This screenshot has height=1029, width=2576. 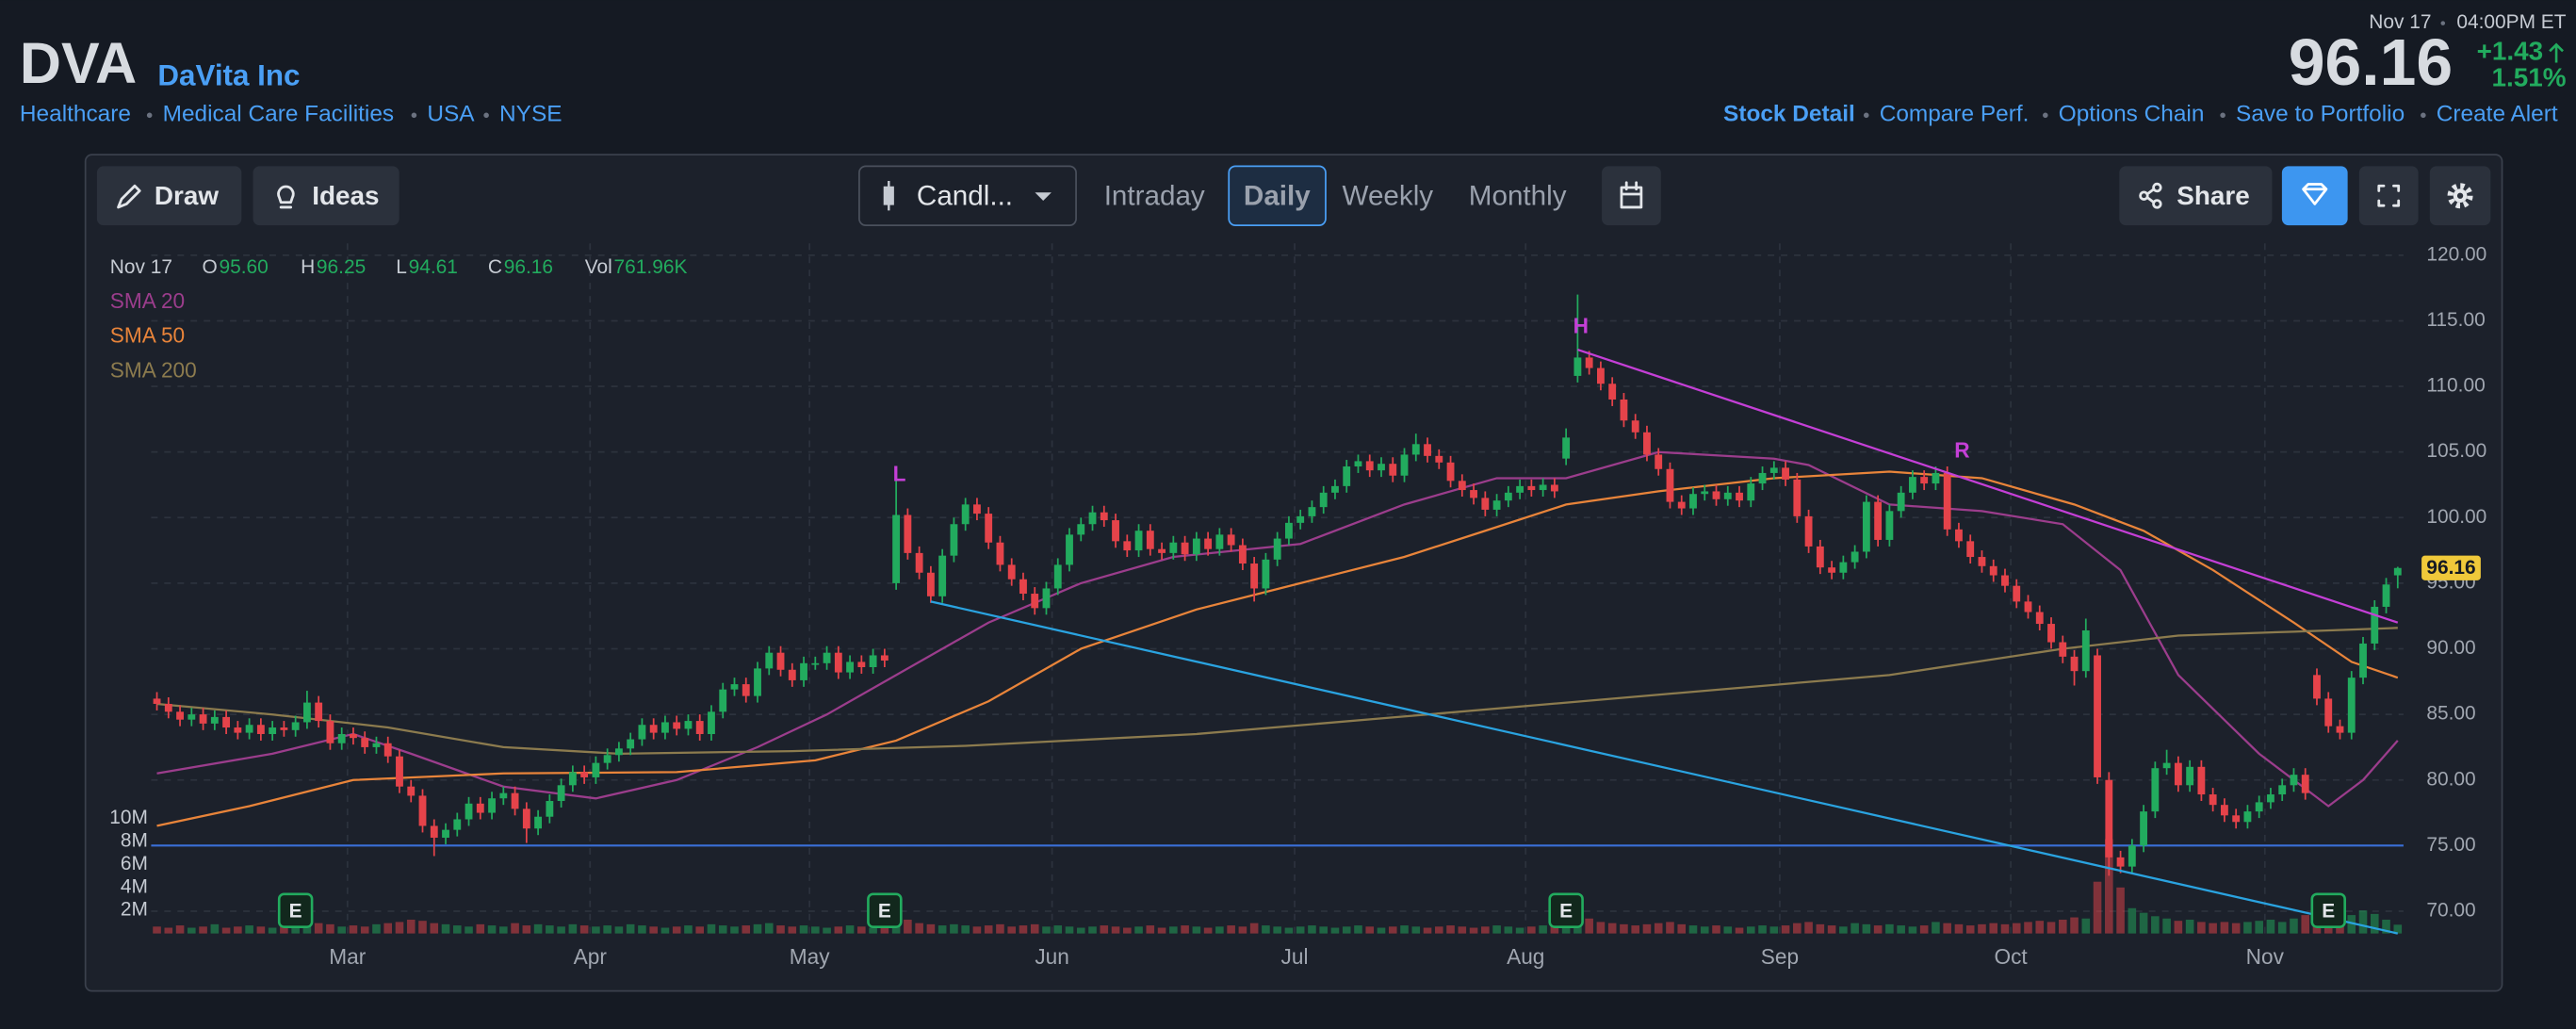 What do you see at coordinates (134, 841) in the screenshot?
I see `volume-tick-label: 8M` at bounding box center [134, 841].